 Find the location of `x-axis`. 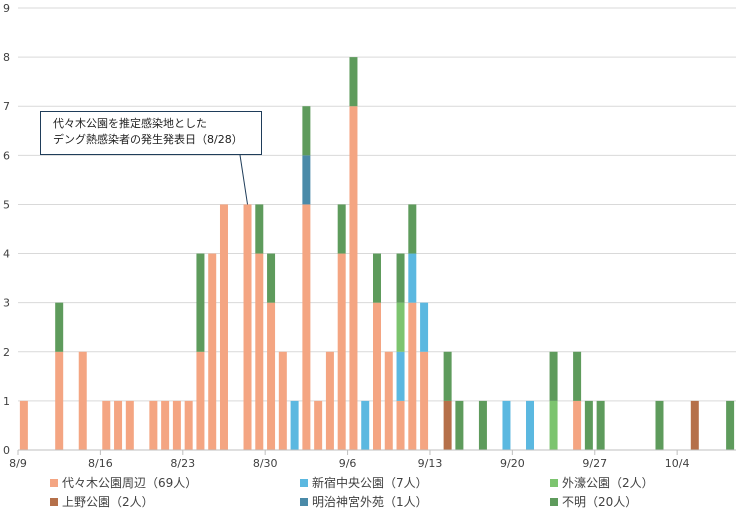

x-axis is located at coordinates (376, 452).